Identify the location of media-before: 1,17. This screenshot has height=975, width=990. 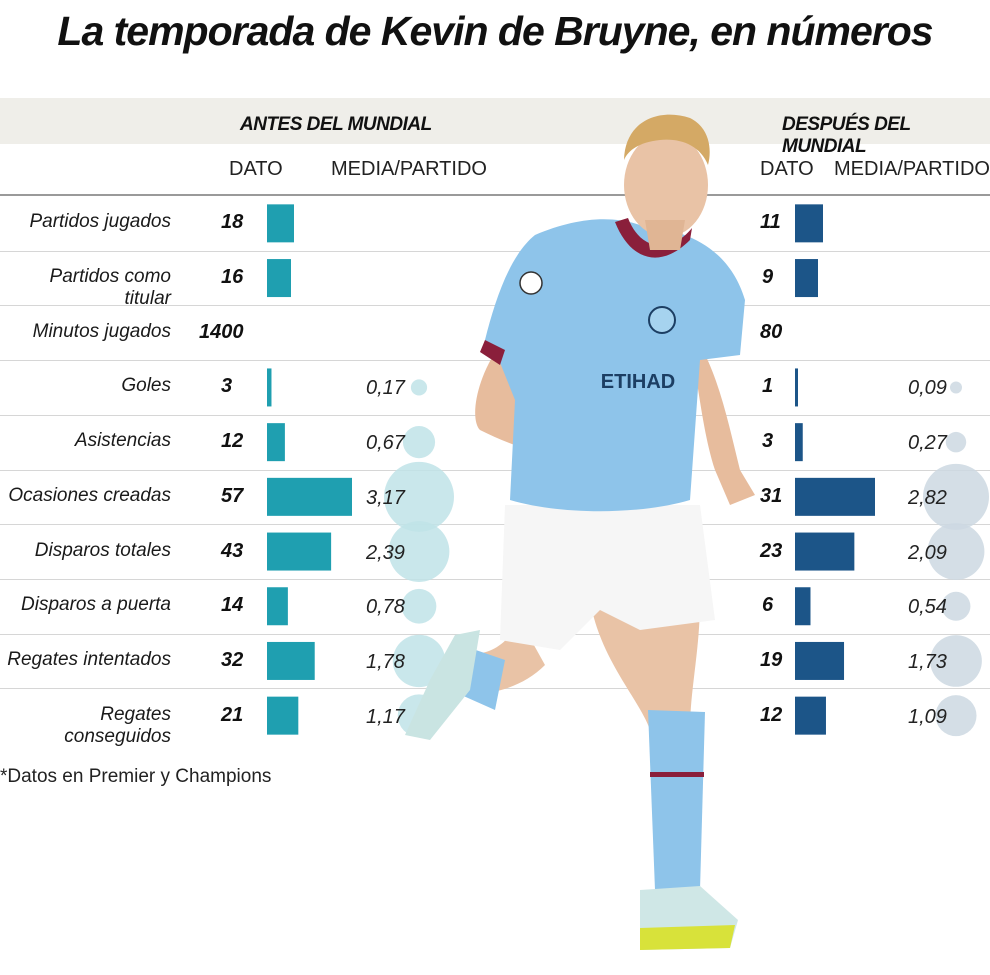
(385, 716).